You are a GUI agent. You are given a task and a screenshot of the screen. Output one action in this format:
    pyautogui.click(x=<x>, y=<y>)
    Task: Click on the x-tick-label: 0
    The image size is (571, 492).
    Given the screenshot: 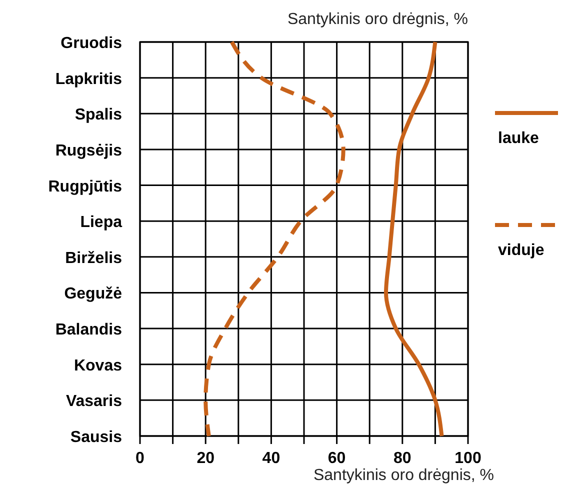 What is the action you would take?
    pyautogui.click(x=140, y=458)
    